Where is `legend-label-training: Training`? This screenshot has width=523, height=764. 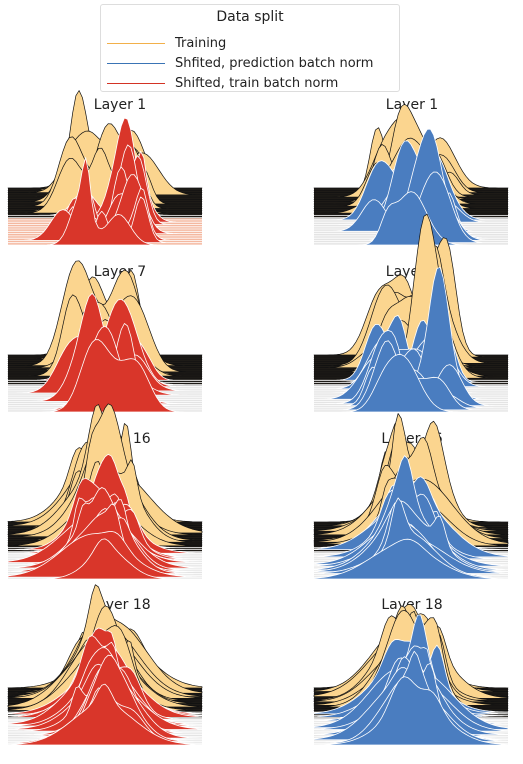 legend-label-training: Training is located at coordinates (201, 43).